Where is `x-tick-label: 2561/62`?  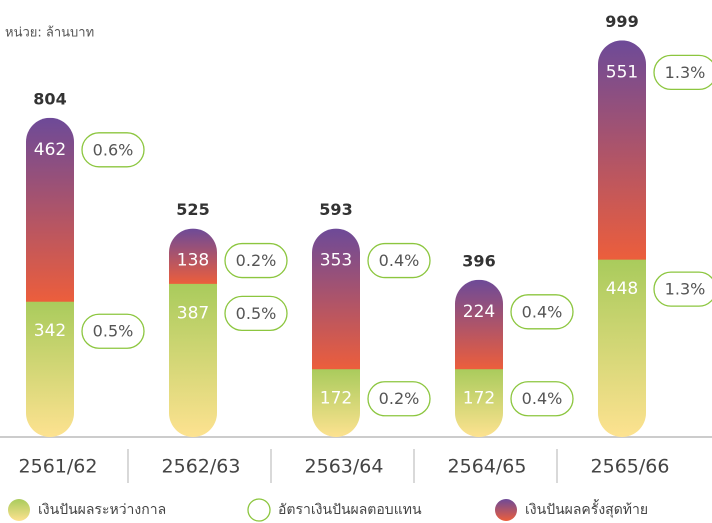
x-tick-label: 2561/62 is located at coordinates (58, 467).